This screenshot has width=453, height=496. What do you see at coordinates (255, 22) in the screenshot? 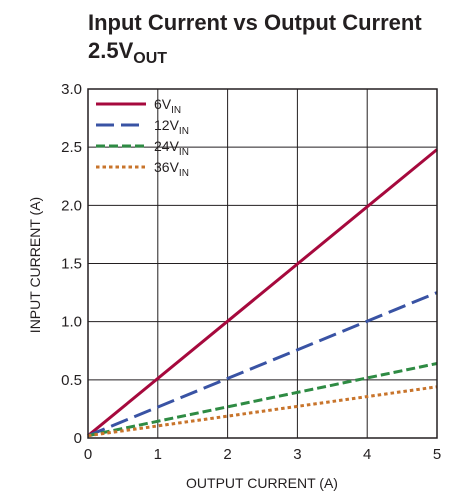
I see `chart-title: Input Current vs Output Current` at bounding box center [255, 22].